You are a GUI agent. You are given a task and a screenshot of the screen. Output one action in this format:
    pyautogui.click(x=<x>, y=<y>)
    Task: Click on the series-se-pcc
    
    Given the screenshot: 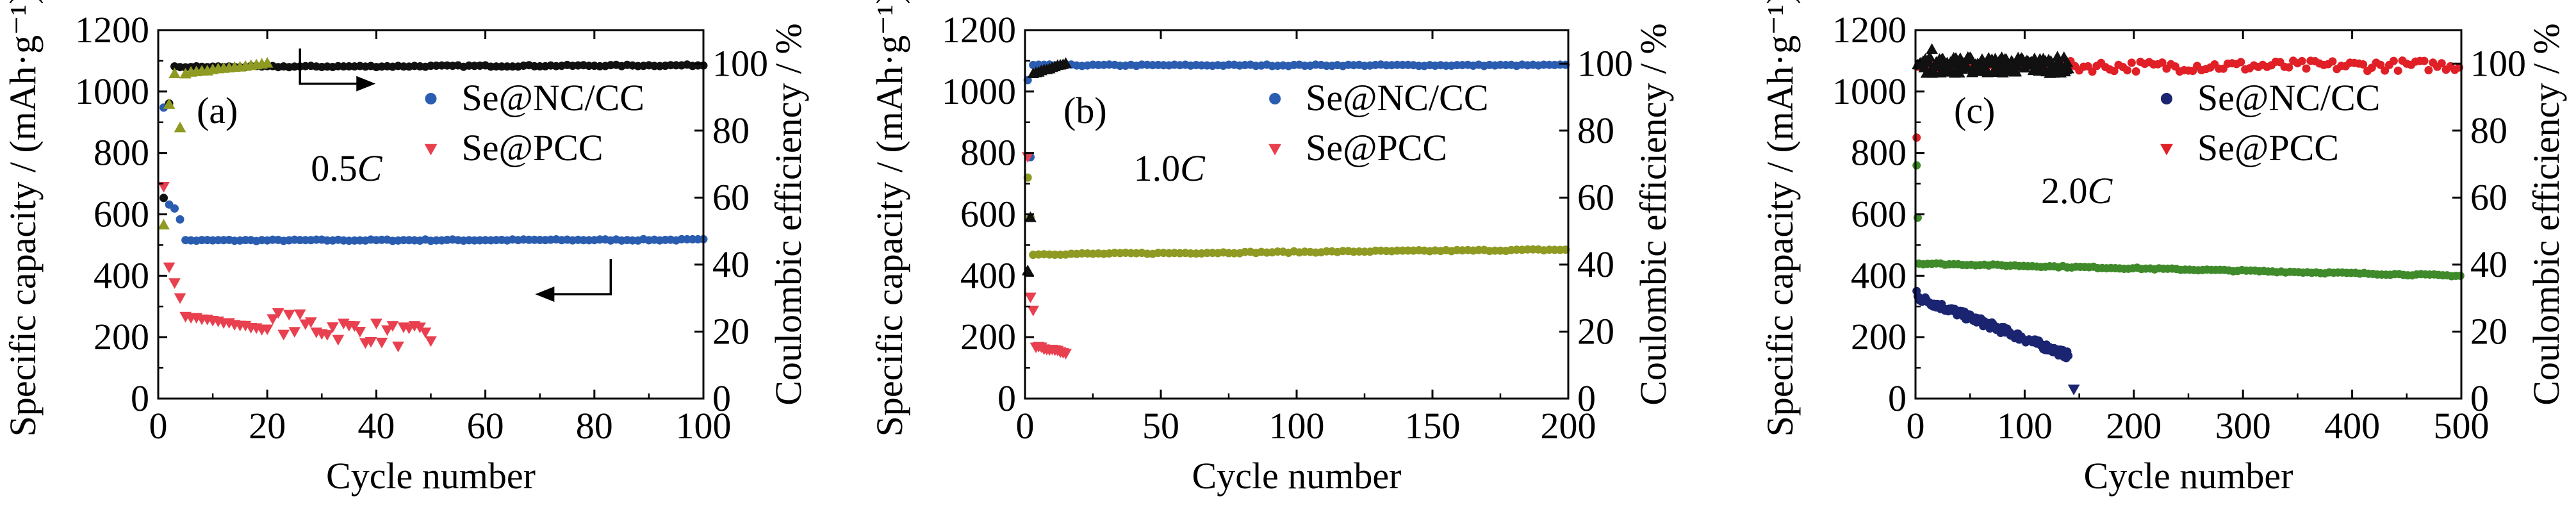 What is the action you would take?
    pyautogui.click(x=1046, y=255)
    